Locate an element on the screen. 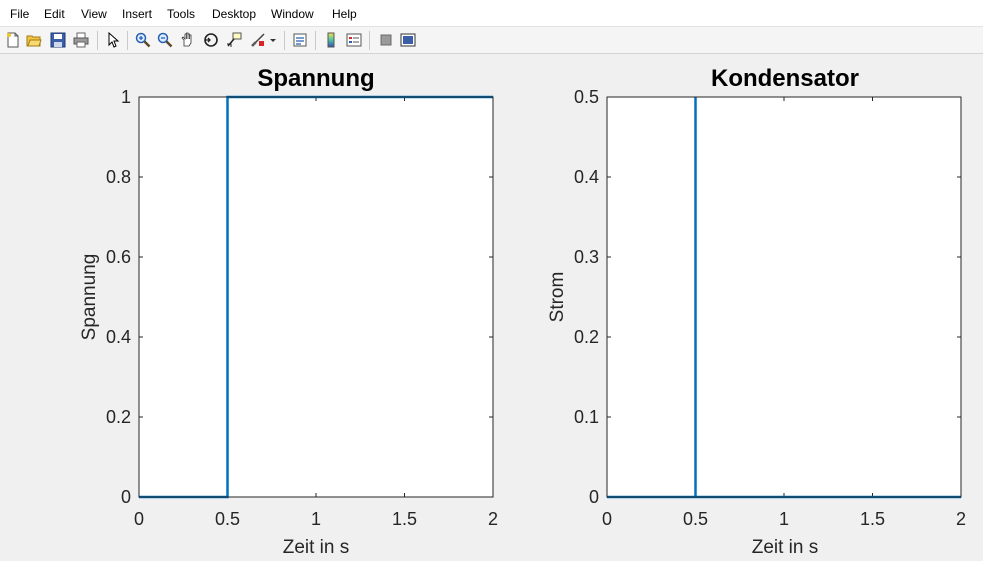  link-plot-icon is located at coordinates (300, 40).